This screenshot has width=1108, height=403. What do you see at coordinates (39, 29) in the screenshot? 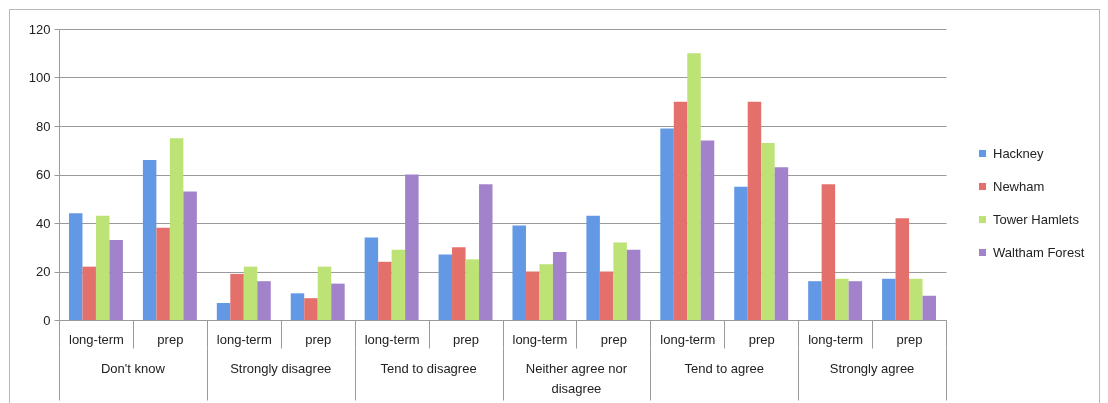
I see `y-tick-label: 120` at bounding box center [39, 29].